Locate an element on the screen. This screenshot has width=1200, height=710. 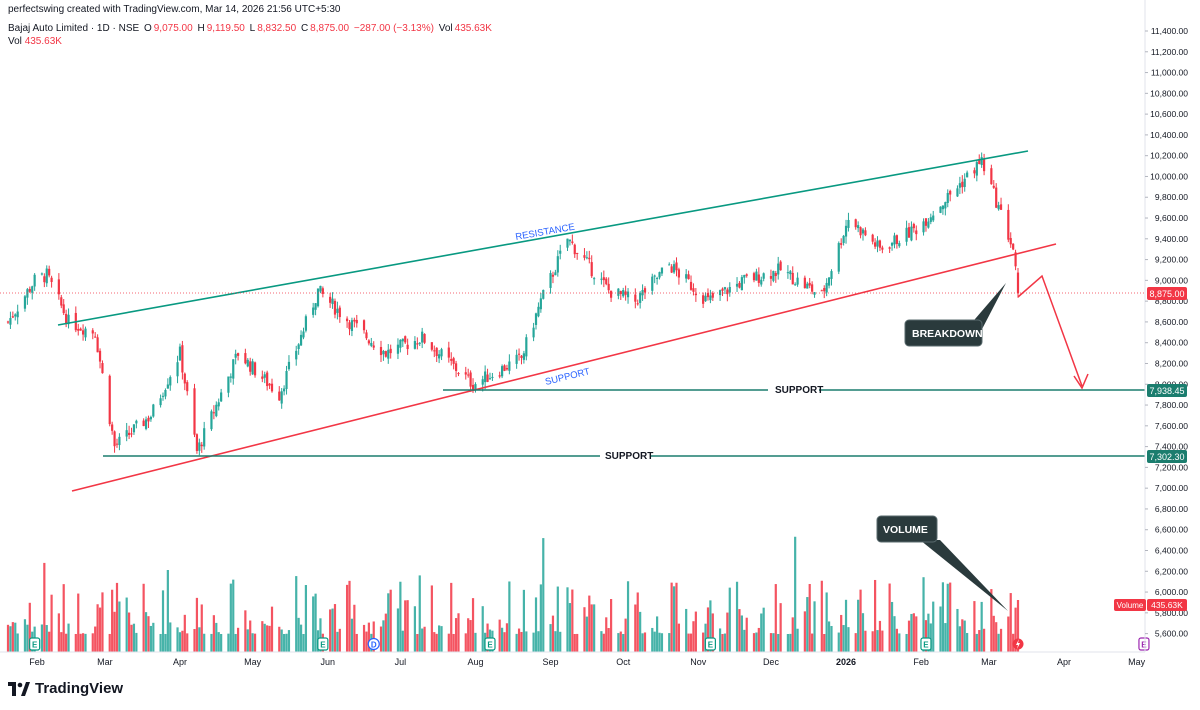
volume-tag-value: 435.63K is located at coordinates (1167, 605).